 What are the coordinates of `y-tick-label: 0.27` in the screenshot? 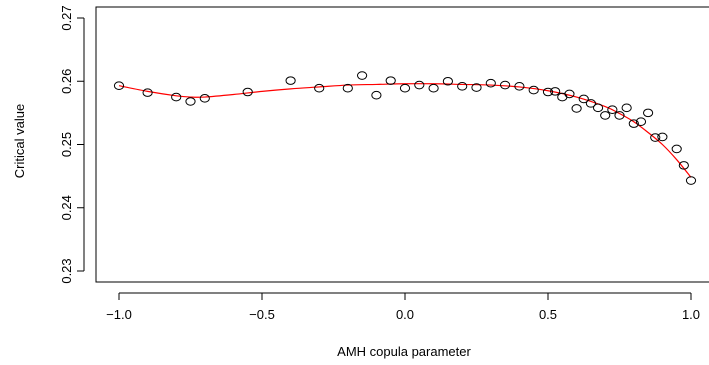 It's located at (66, 17).